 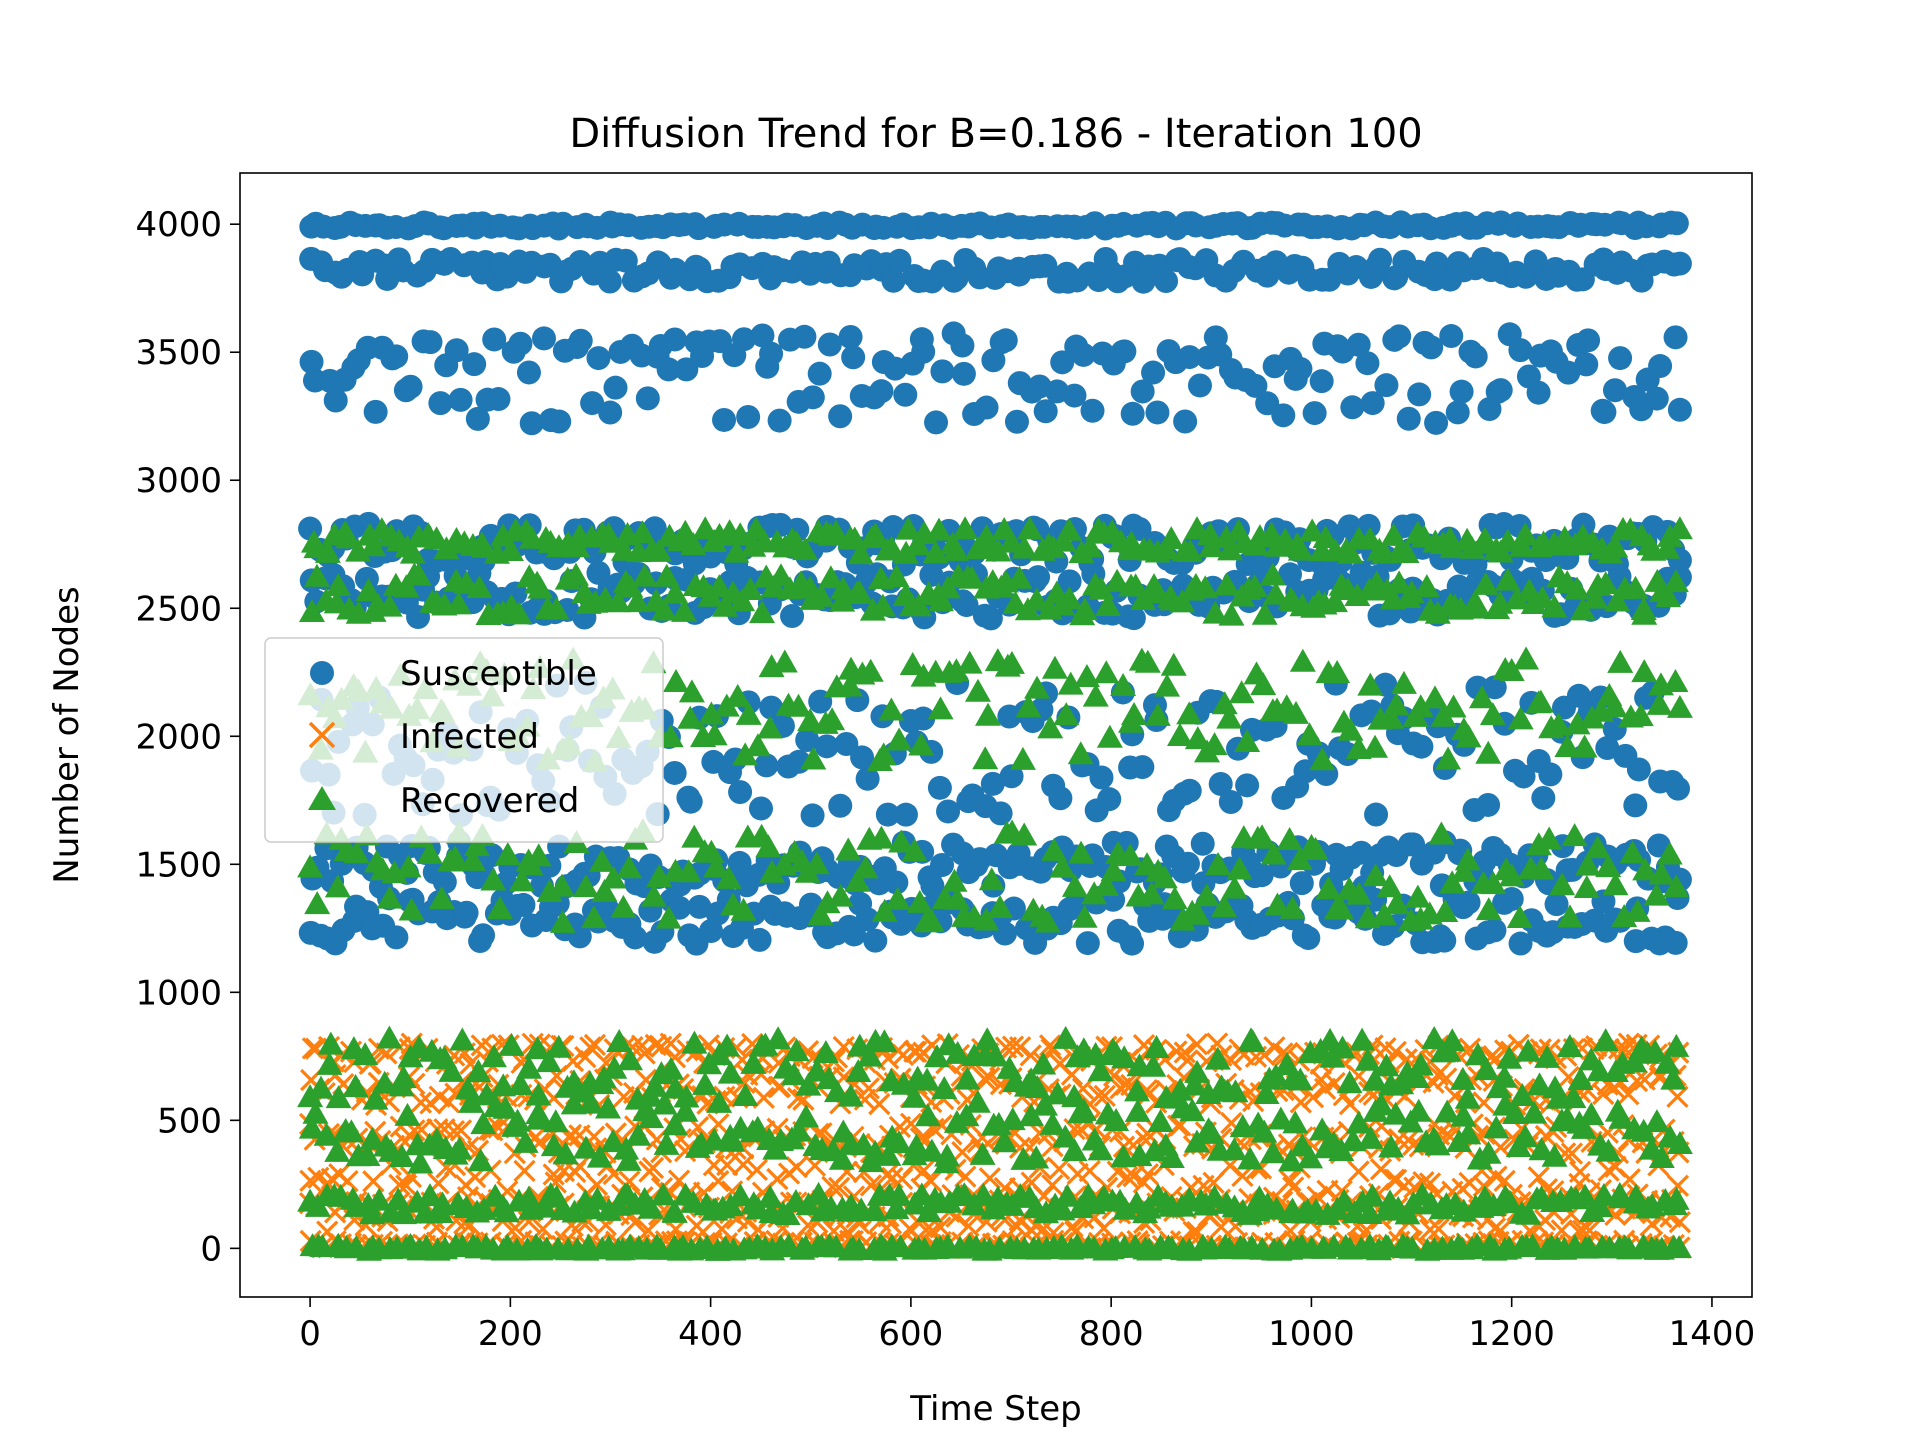 What do you see at coordinates (464, 740) in the screenshot?
I see `legend: Susceptible Infected Recovered` at bounding box center [464, 740].